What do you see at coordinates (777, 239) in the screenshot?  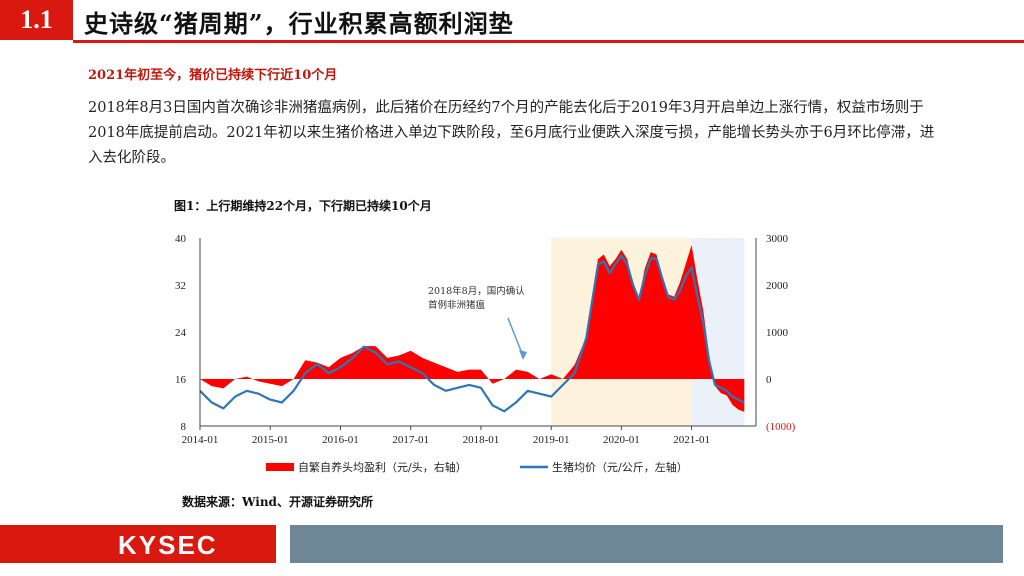 I see `right-tick-label: 3000` at bounding box center [777, 239].